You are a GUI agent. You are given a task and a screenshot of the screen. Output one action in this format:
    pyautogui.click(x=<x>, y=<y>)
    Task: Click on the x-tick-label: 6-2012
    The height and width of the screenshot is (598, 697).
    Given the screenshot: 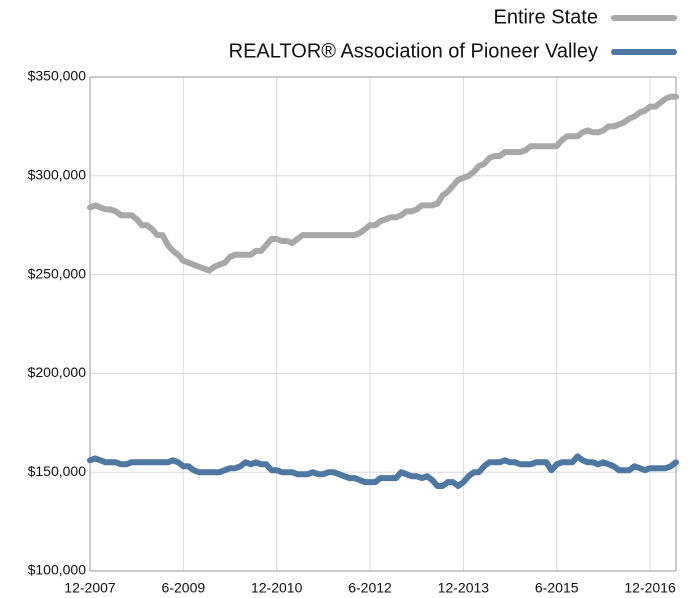 What is the action you would take?
    pyautogui.click(x=370, y=588)
    